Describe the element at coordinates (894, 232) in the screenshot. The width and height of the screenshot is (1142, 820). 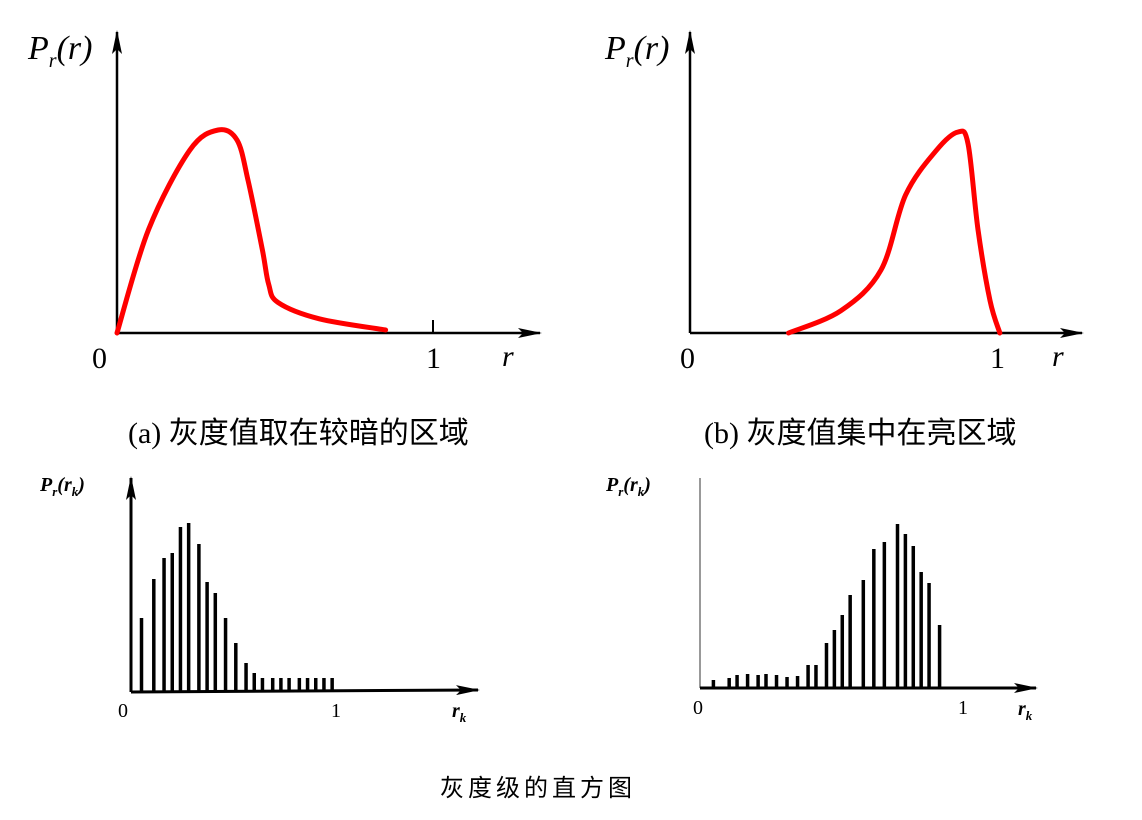
I see `curve-b` at that location.